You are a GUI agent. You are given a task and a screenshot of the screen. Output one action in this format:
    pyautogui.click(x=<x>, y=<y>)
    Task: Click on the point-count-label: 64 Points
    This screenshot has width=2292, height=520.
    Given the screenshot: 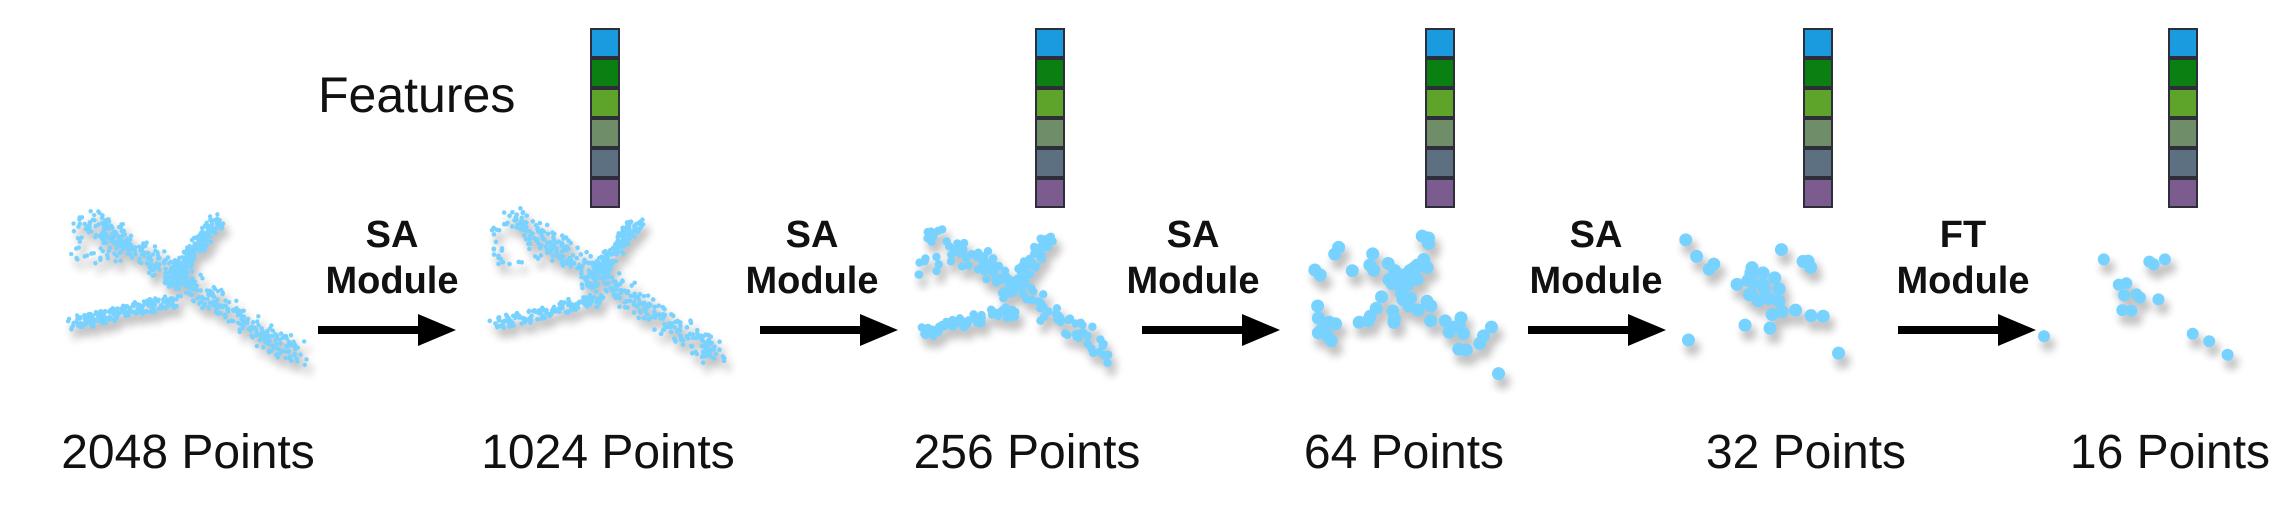 What is the action you would take?
    pyautogui.click(x=1404, y=452)
    